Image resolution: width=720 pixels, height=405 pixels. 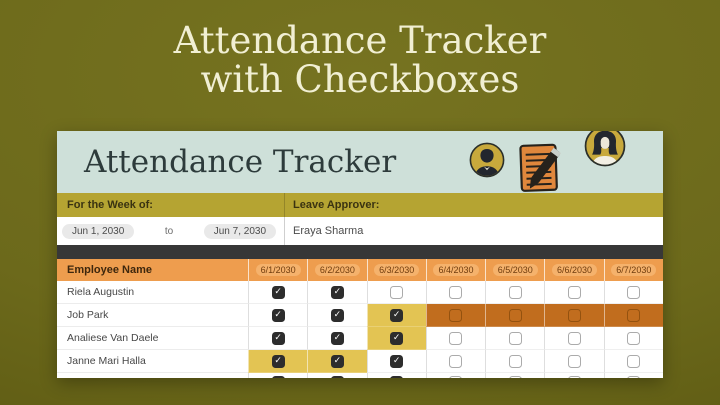 I want to click on date-header-pill: 6/6/2030, so click(x=575, y=270).